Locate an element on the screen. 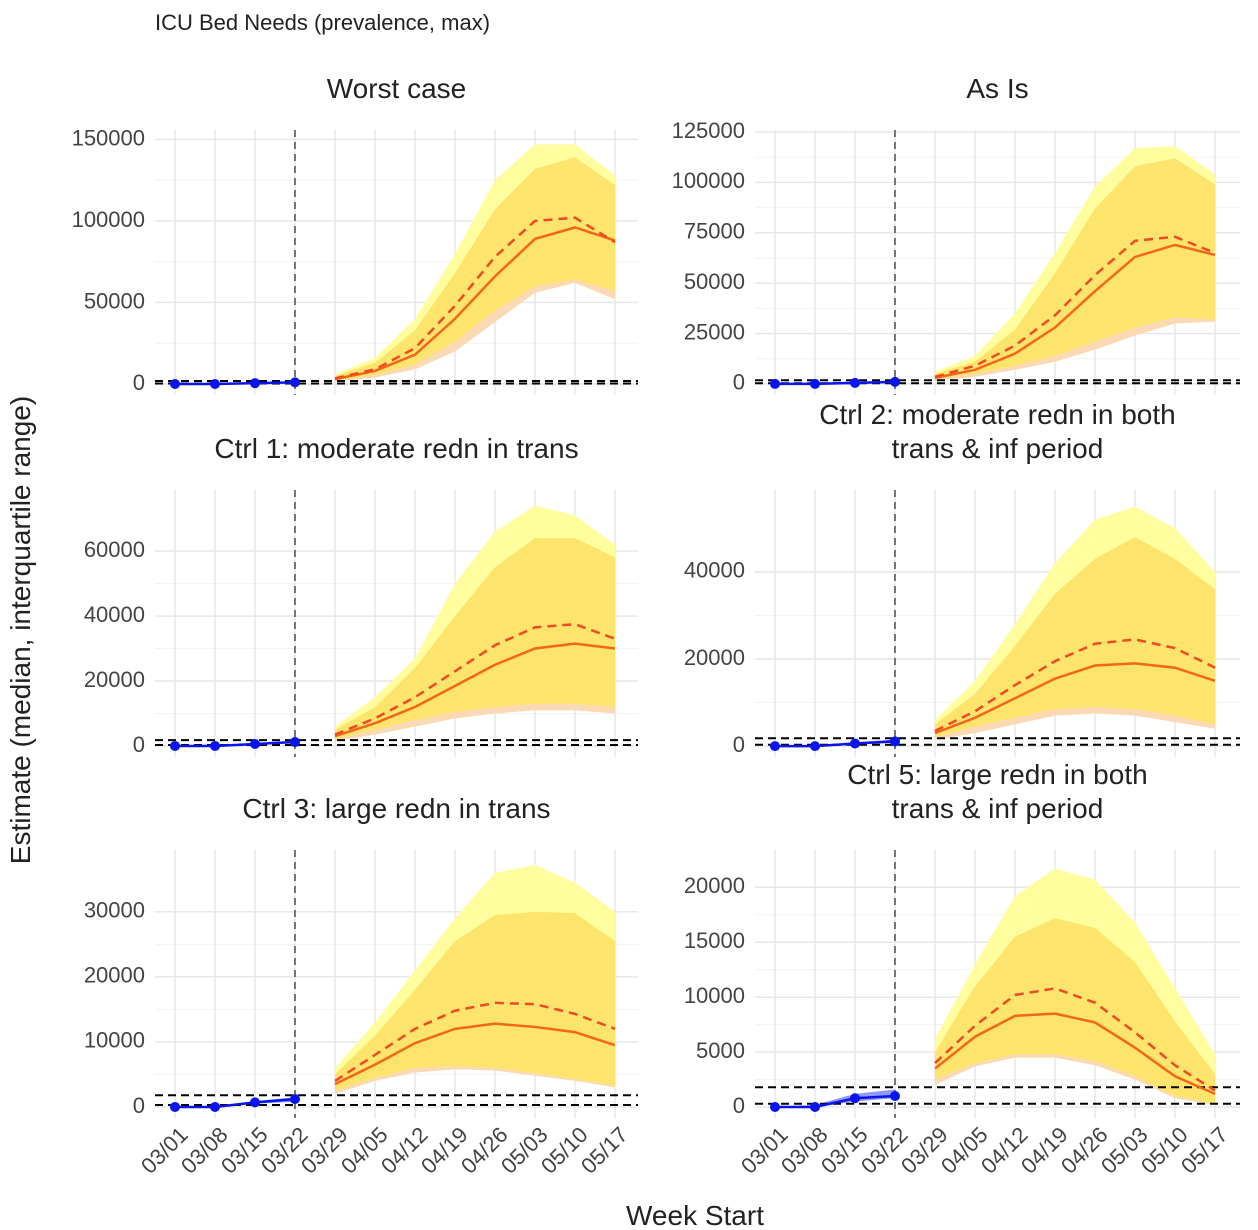 This screenshot has width=1258, height=1230. panel-title: Ctrl 5: large redn in both is located at coordinates (997, 774).